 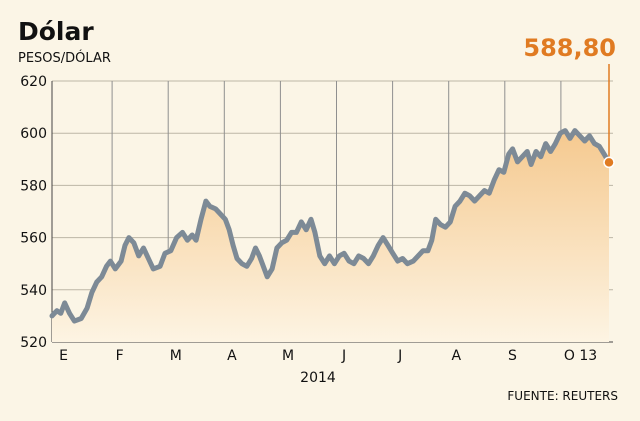 I want to click on month-label-layer: E F M A M J J A S O 13, so click(x=328, y=356).